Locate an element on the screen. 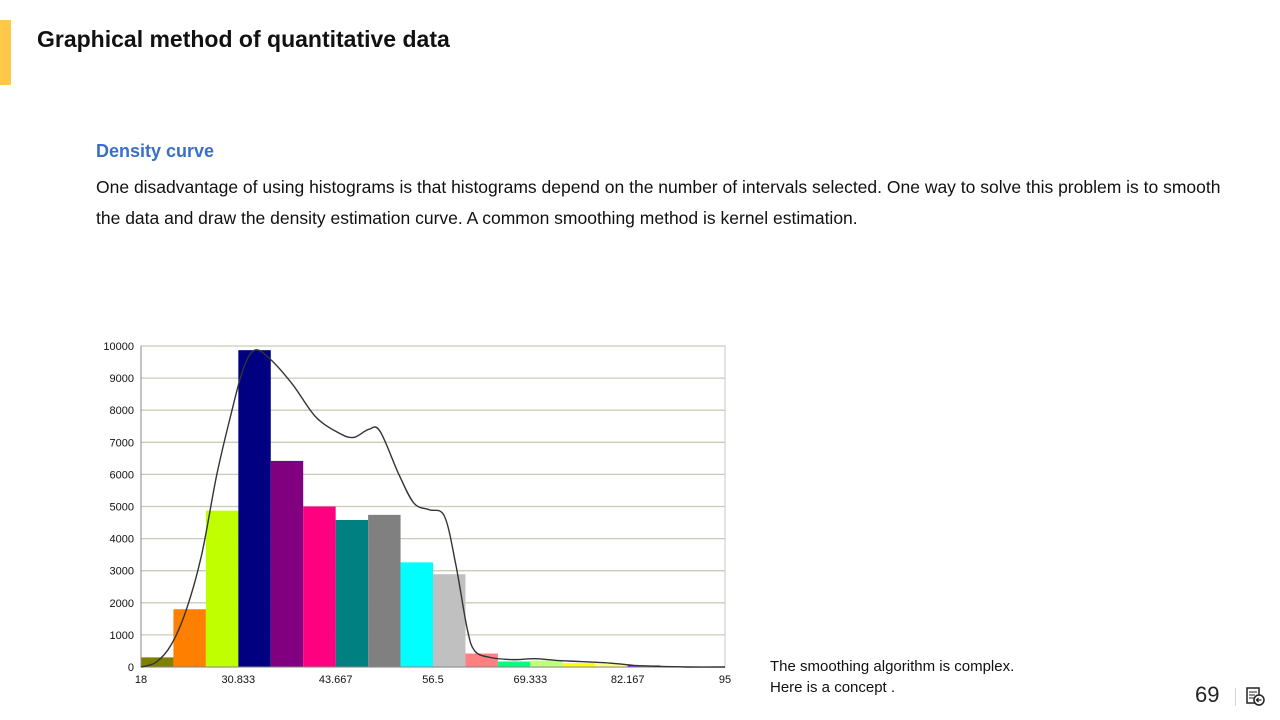 The width and height of the screenshot is (1280, 720). x-tick-label: 18 is located at coordinates (141, 680).